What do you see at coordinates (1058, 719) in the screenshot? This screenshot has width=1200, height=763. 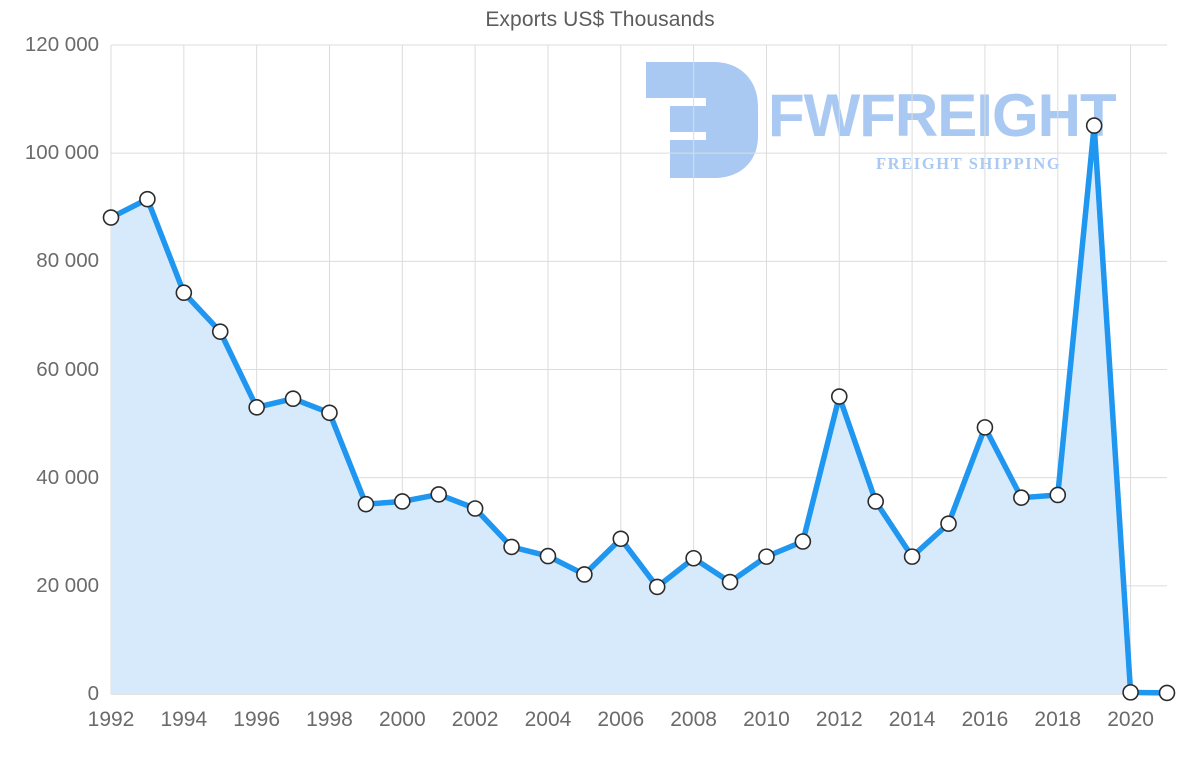 I see `x-axis-tick-label: 2018` at bounding box center [1058, 719].